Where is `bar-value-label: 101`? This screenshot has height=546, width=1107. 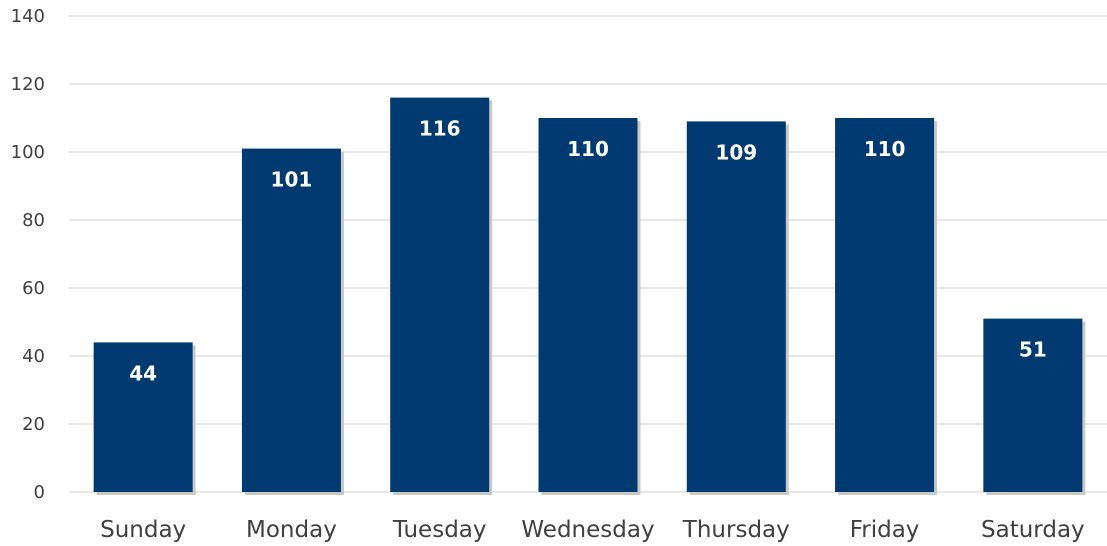
bar-value-label: 101 is located at coordinates (292, 180).